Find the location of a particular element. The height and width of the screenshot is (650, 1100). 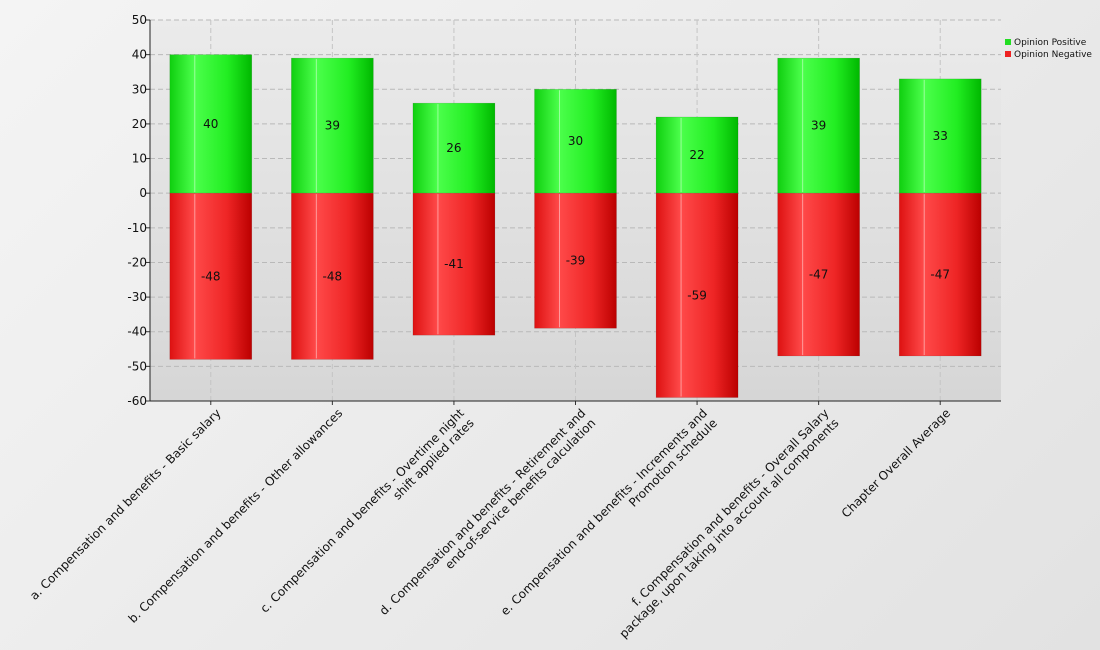

y-tick-label: -20 is located at coordinates (137, 262).